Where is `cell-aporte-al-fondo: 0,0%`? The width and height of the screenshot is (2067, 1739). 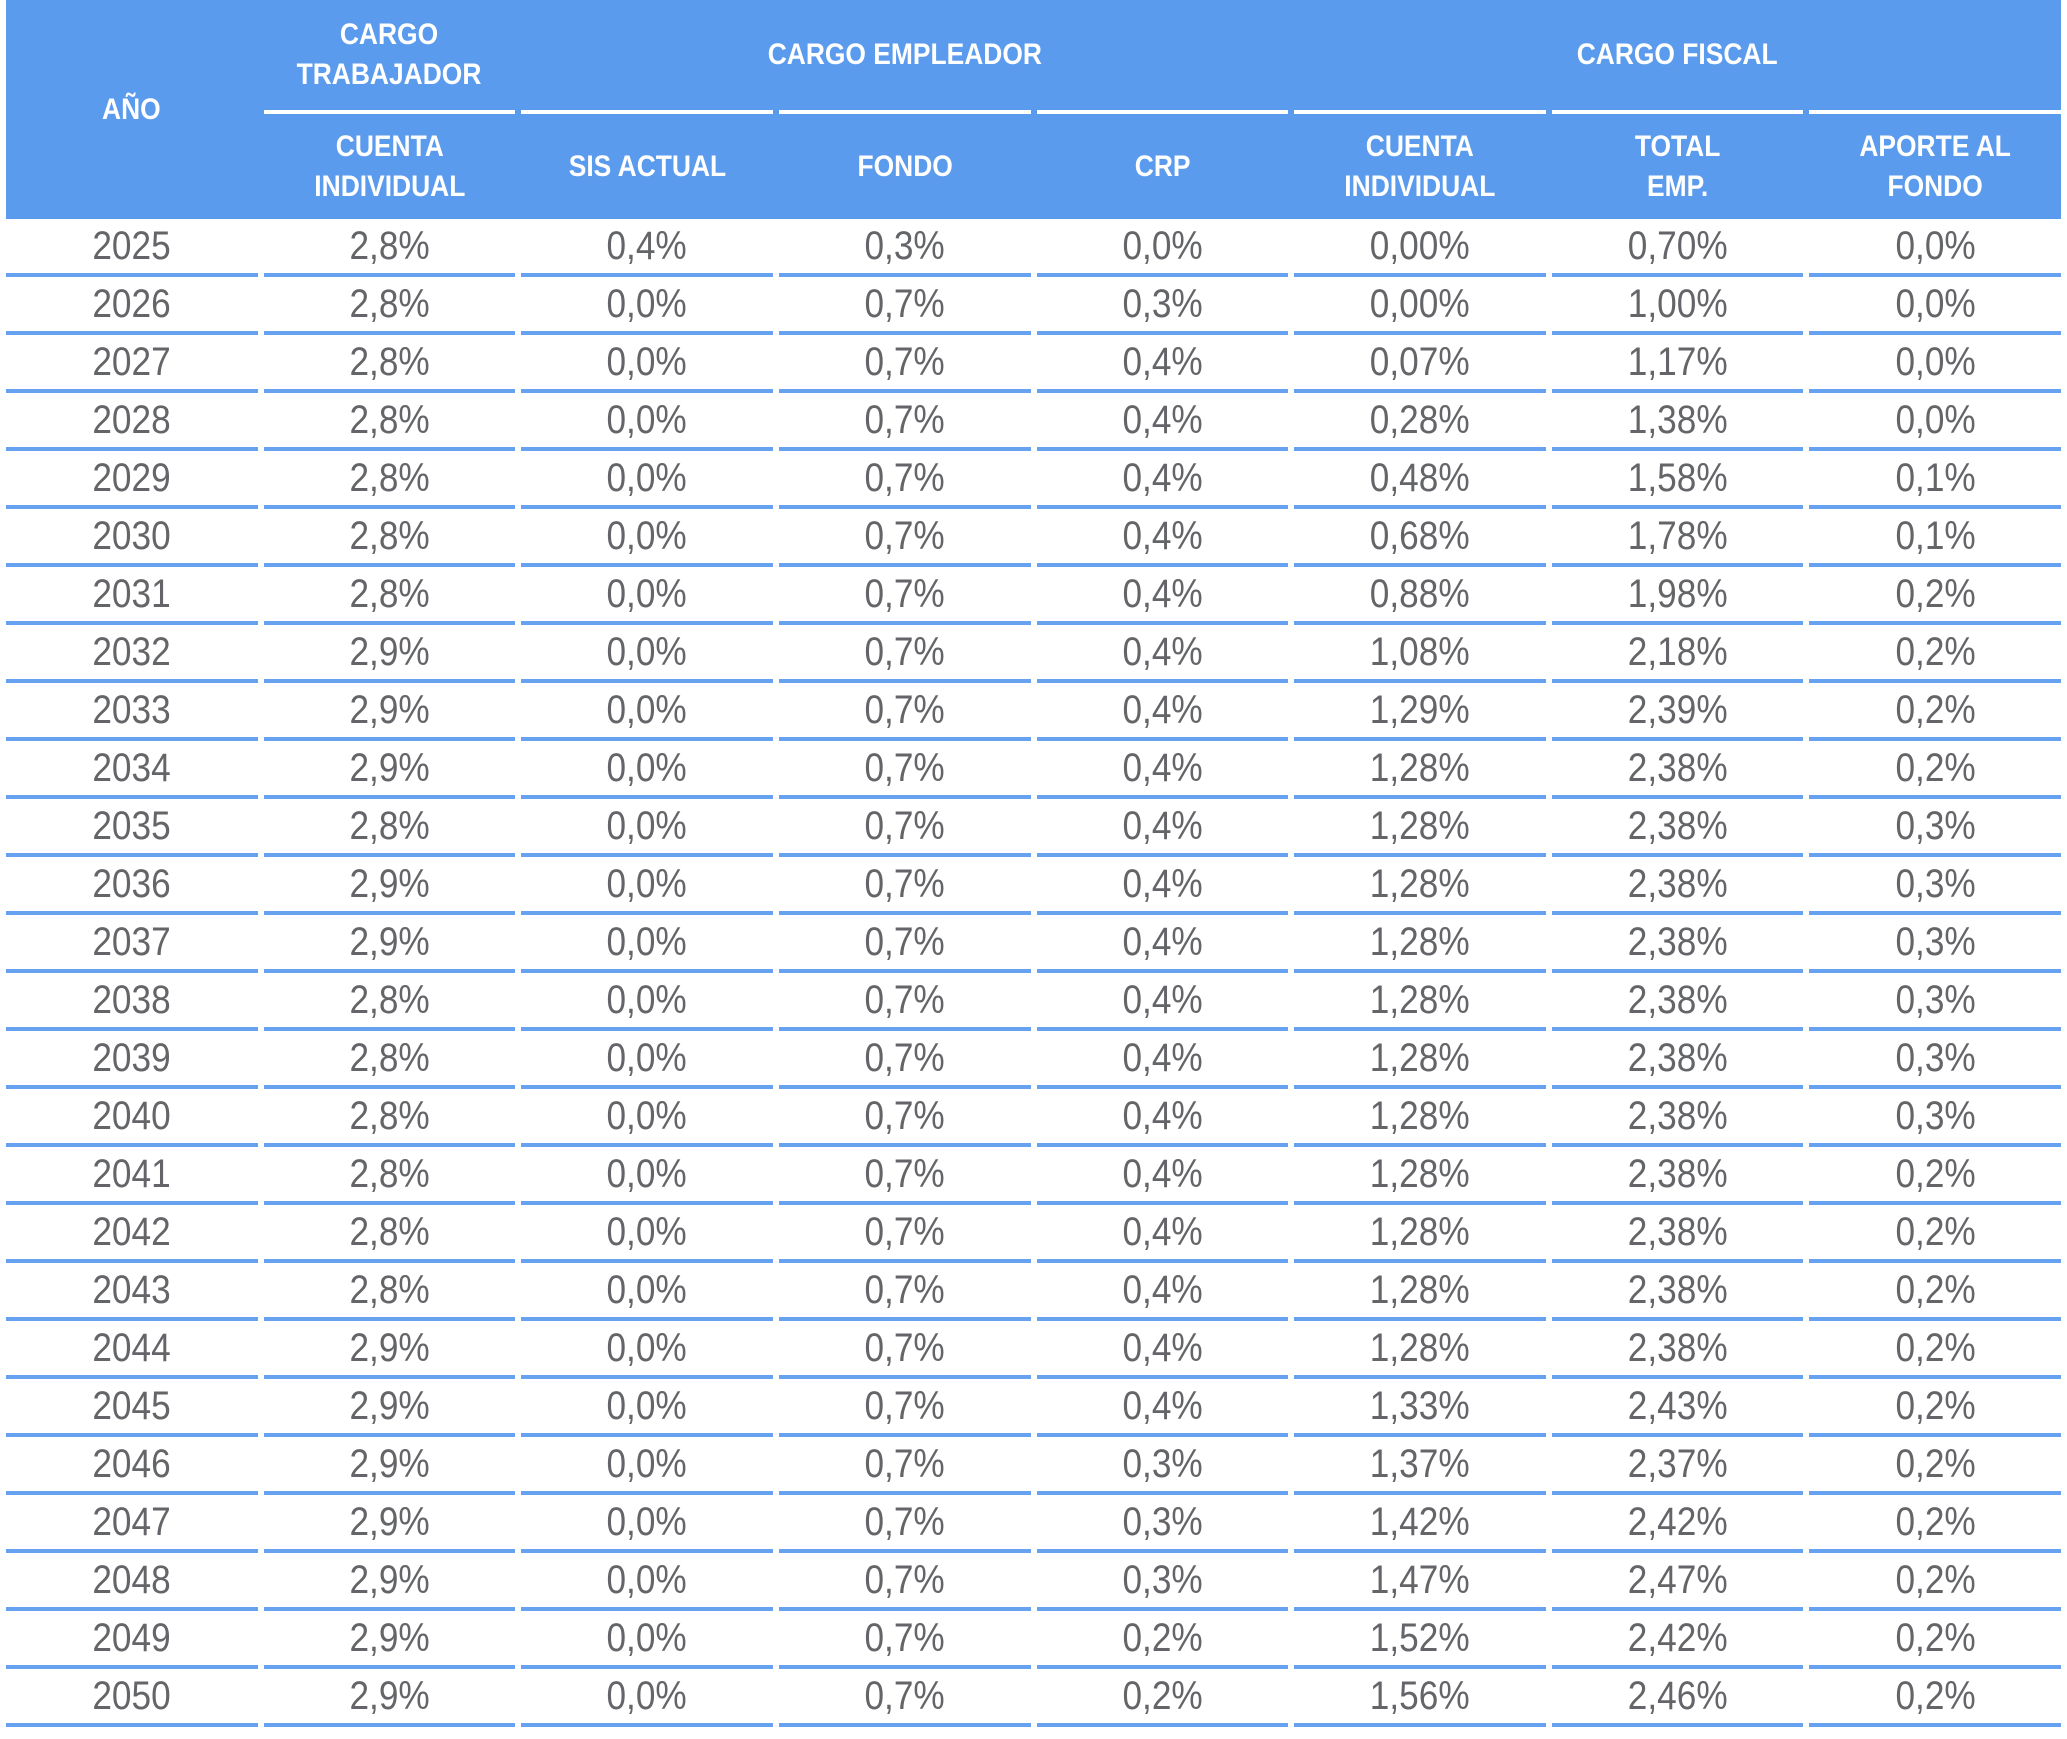 cell-aporte-al-fondo: 0,0% is located at coordinates (1935, 422).